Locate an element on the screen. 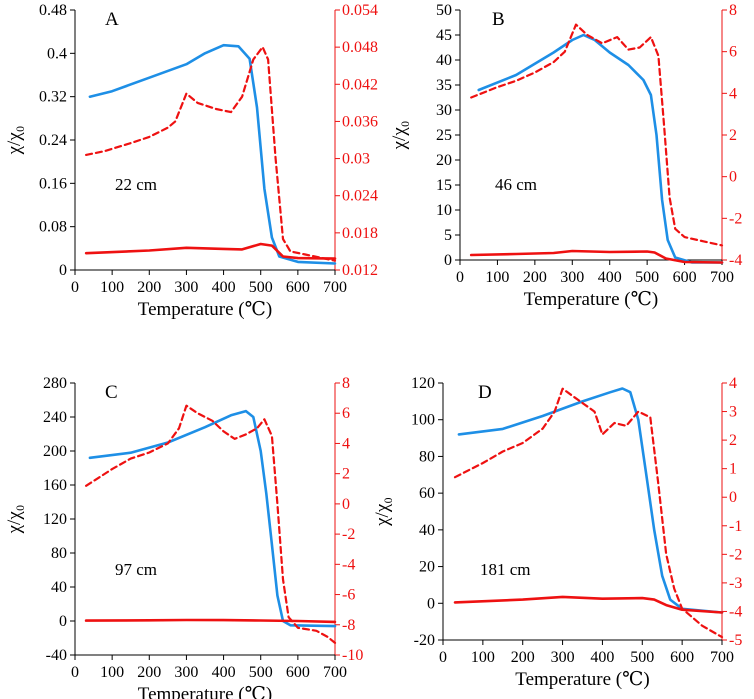  right-tick-label: 0.012 is located at coordinates (360, 270).